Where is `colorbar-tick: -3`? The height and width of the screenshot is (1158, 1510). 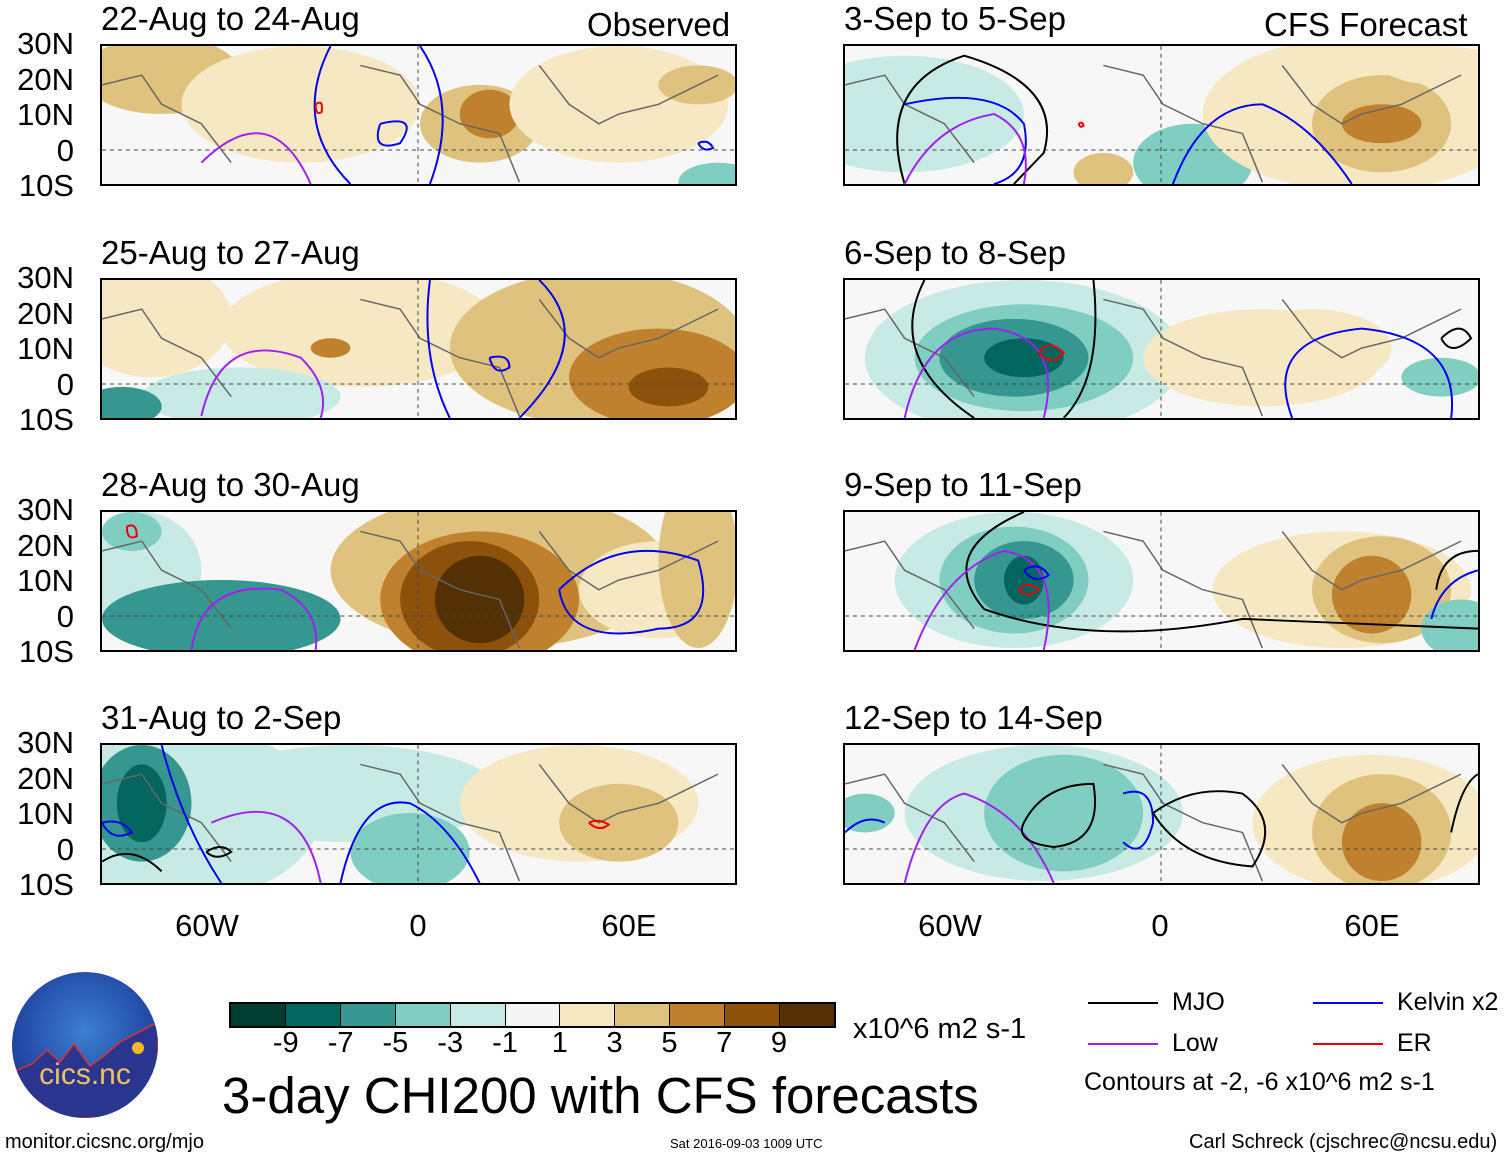 colorbar-tick: -3 is located at coordinates (450, 1043).